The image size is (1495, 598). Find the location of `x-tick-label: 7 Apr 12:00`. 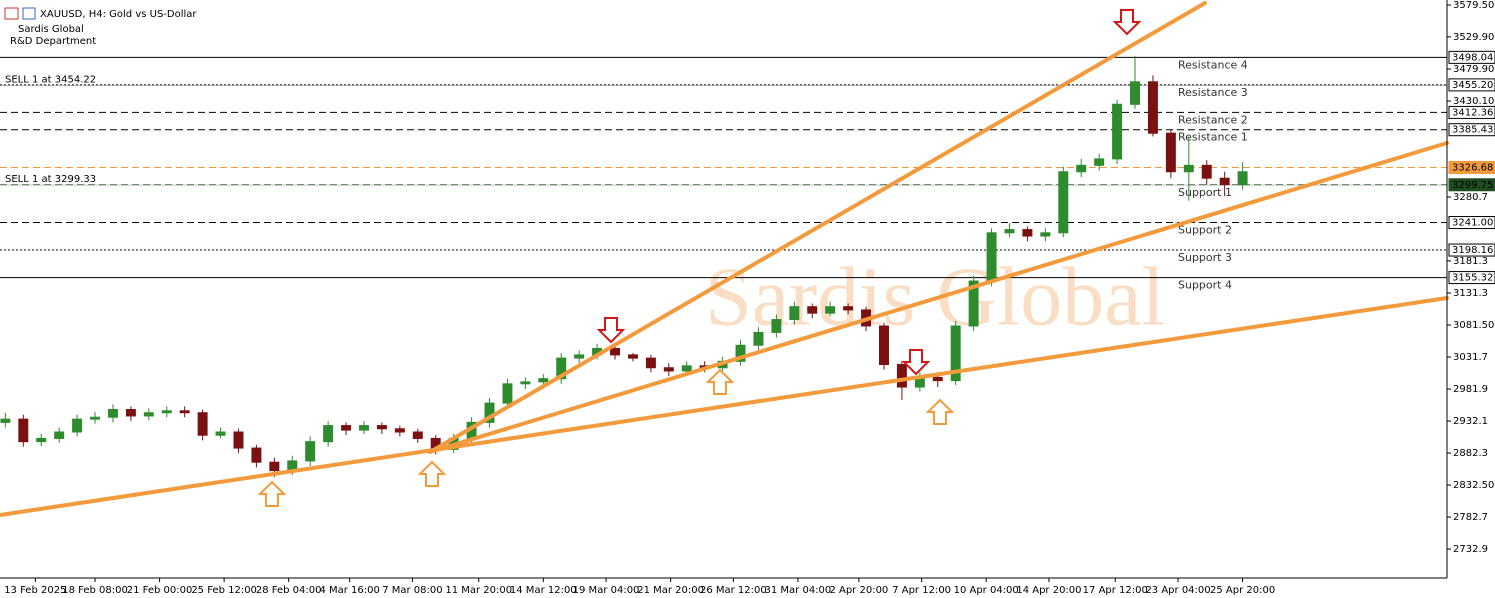

x-tick-label: 7 Apr 12:00 is located at coordinates (921, 590).